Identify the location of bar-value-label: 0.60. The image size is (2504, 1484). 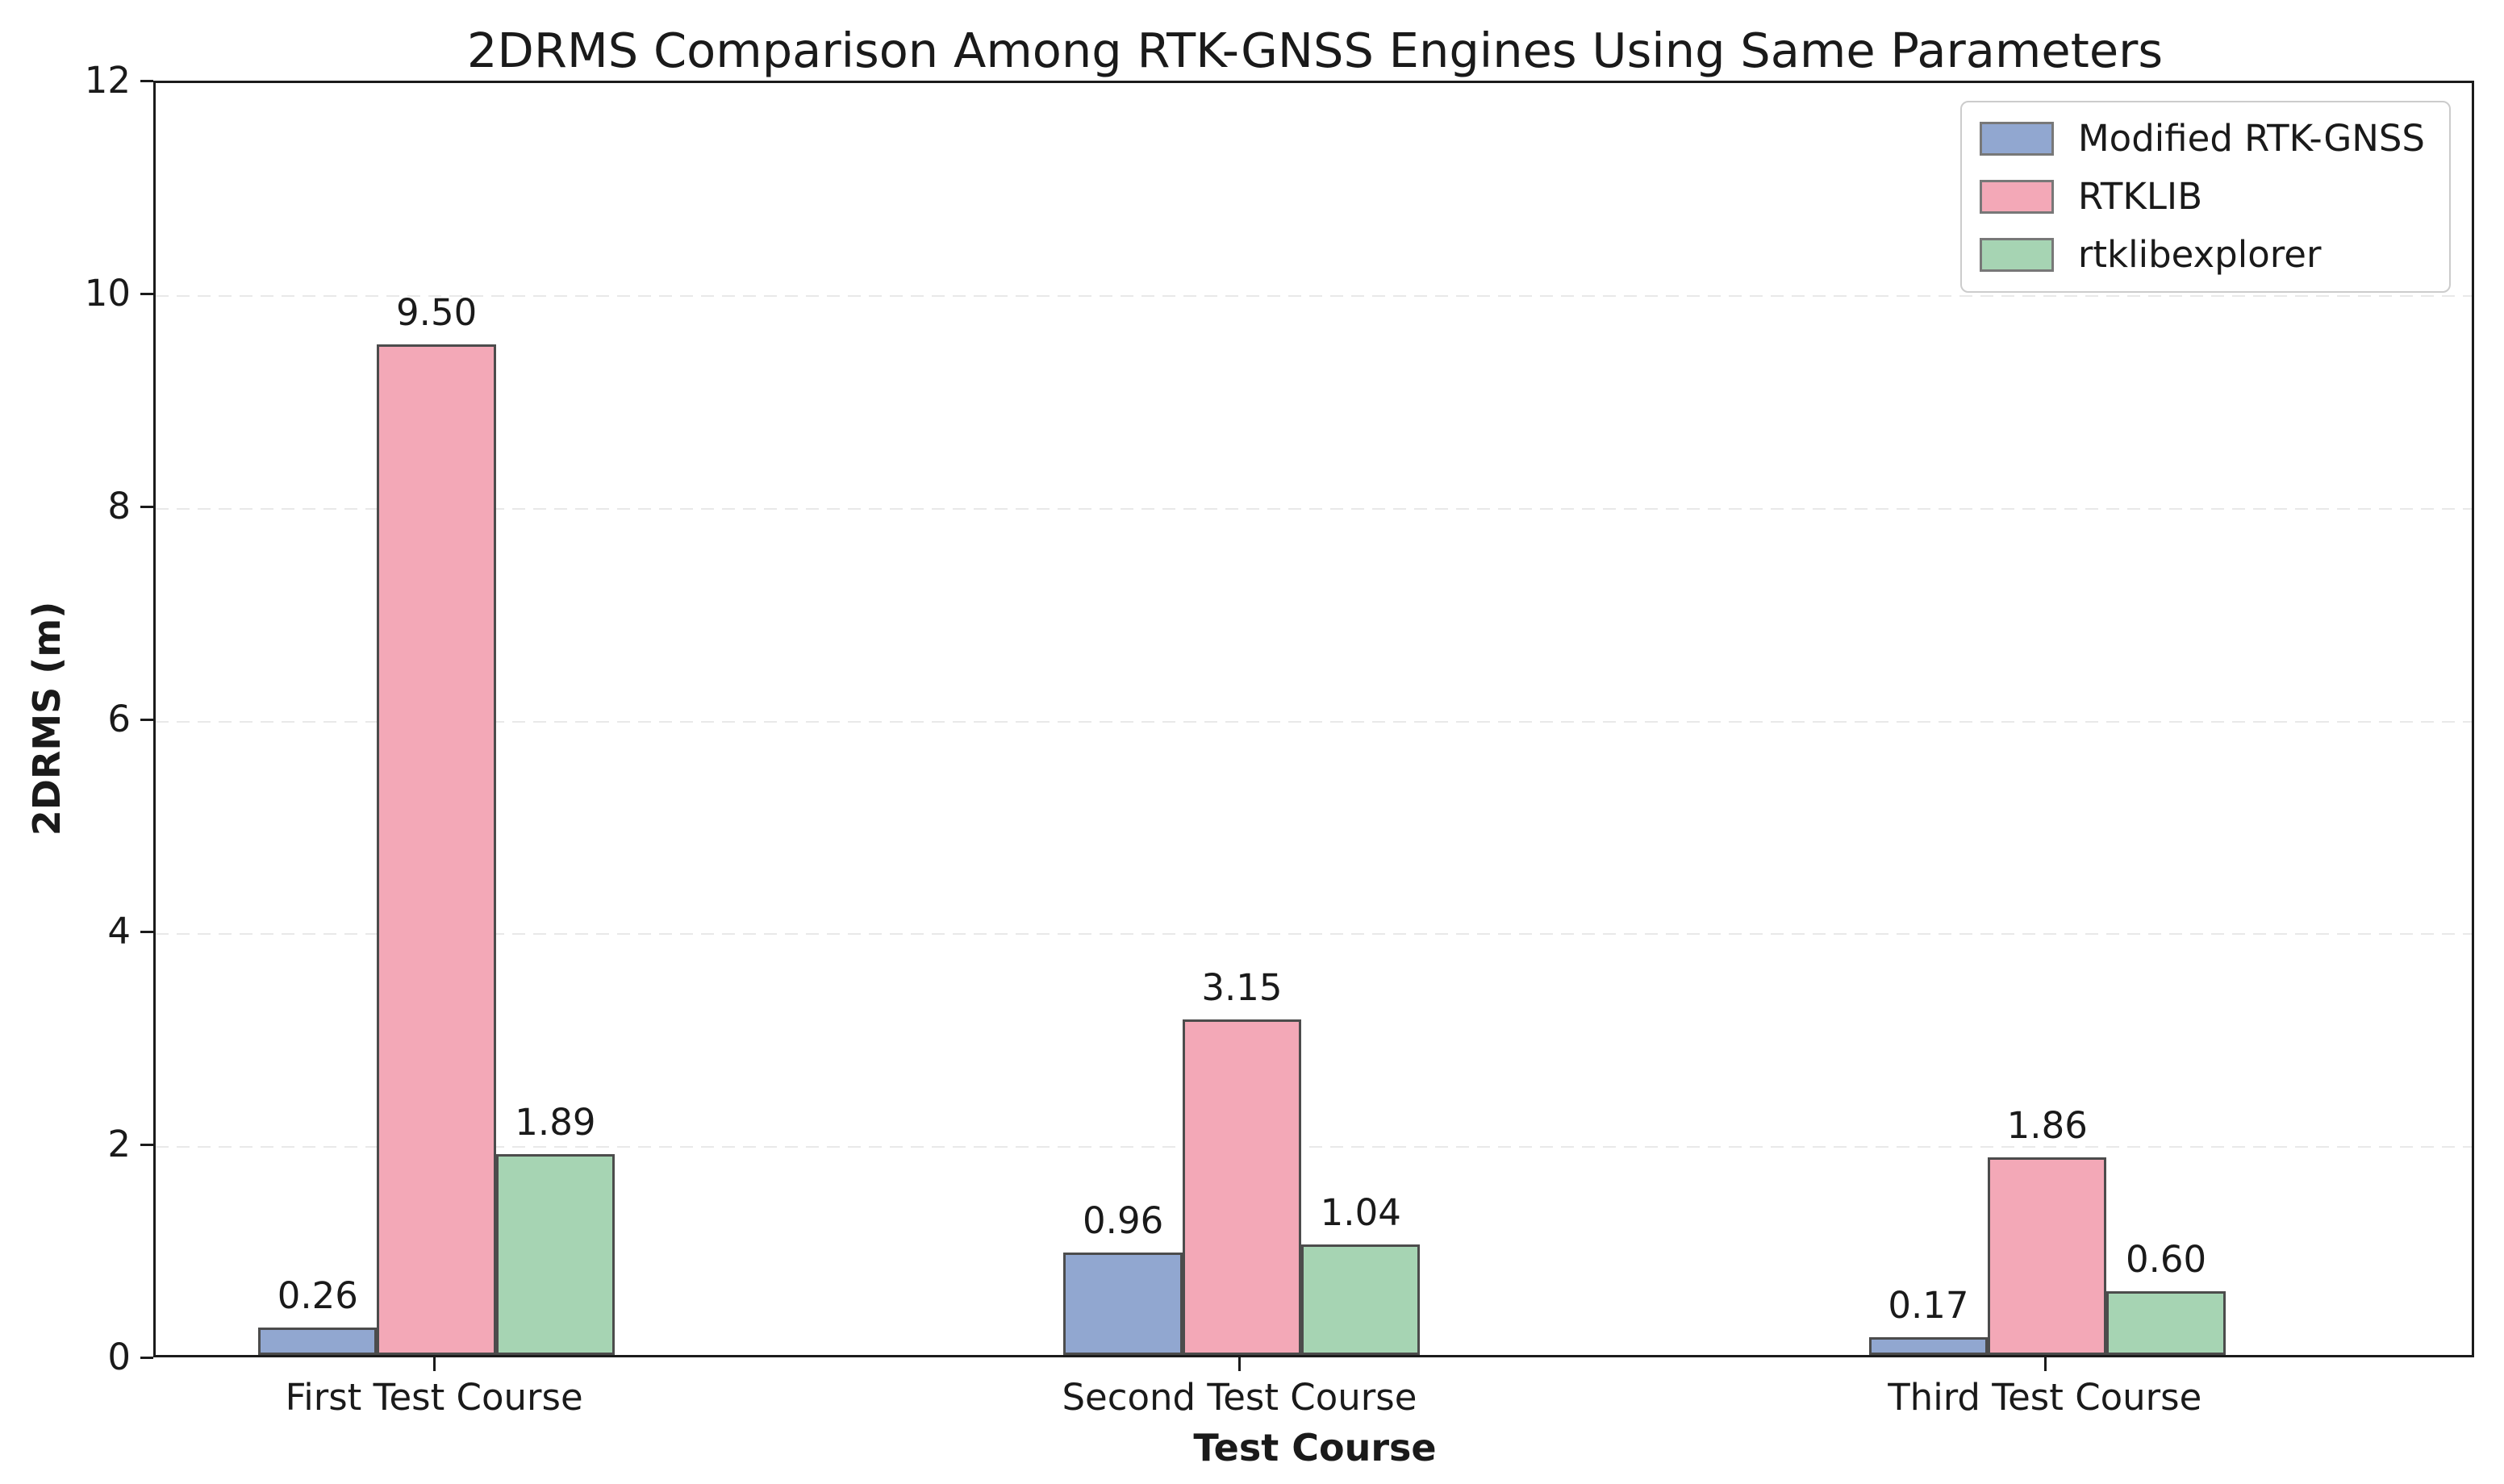
(2166, 1259).